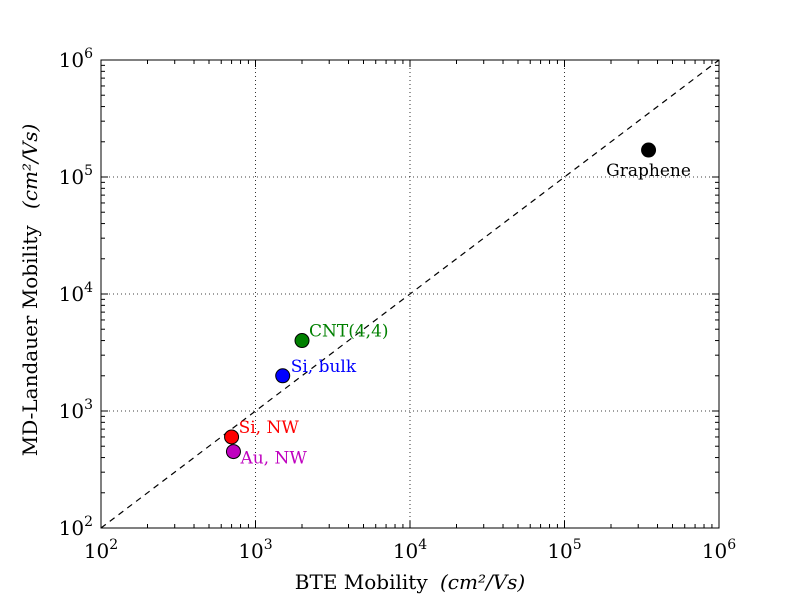 Image resolution: width=800 pixels, height=600 pixels. Describe the element at coordinates (232, 437) in the screenshot. I see `point-si-nw` at that location.